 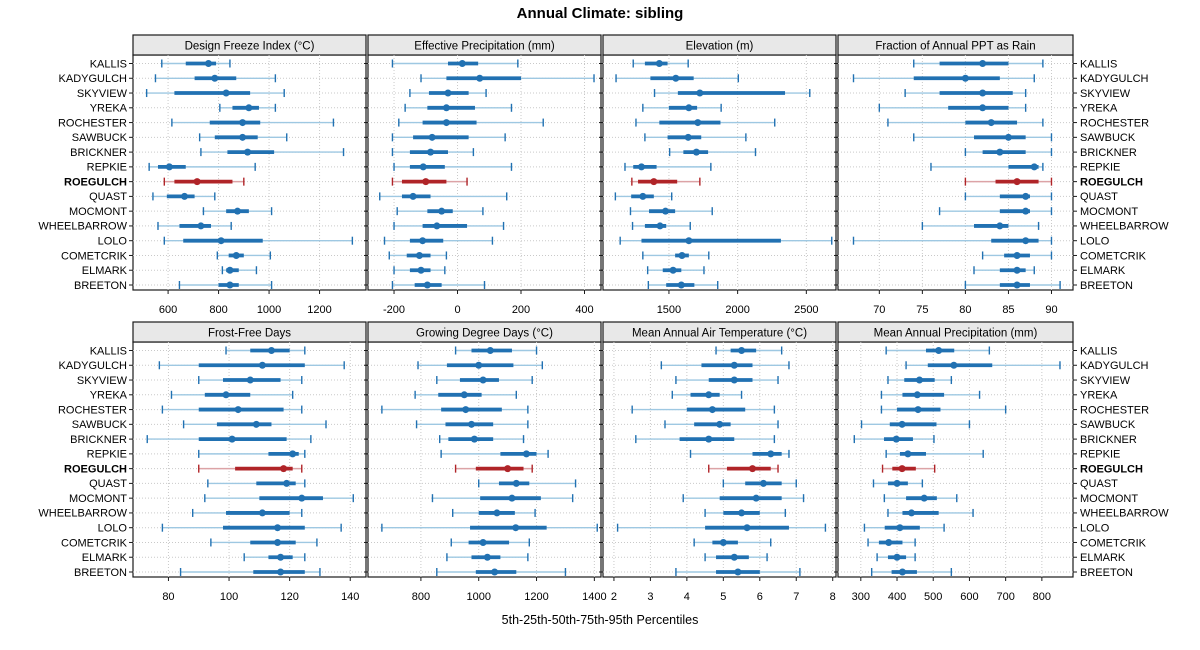 What do you see at coordinates (108, 64) in the screenshot?
I see `site-label: KALLIS` at bounding box center [108, 64].